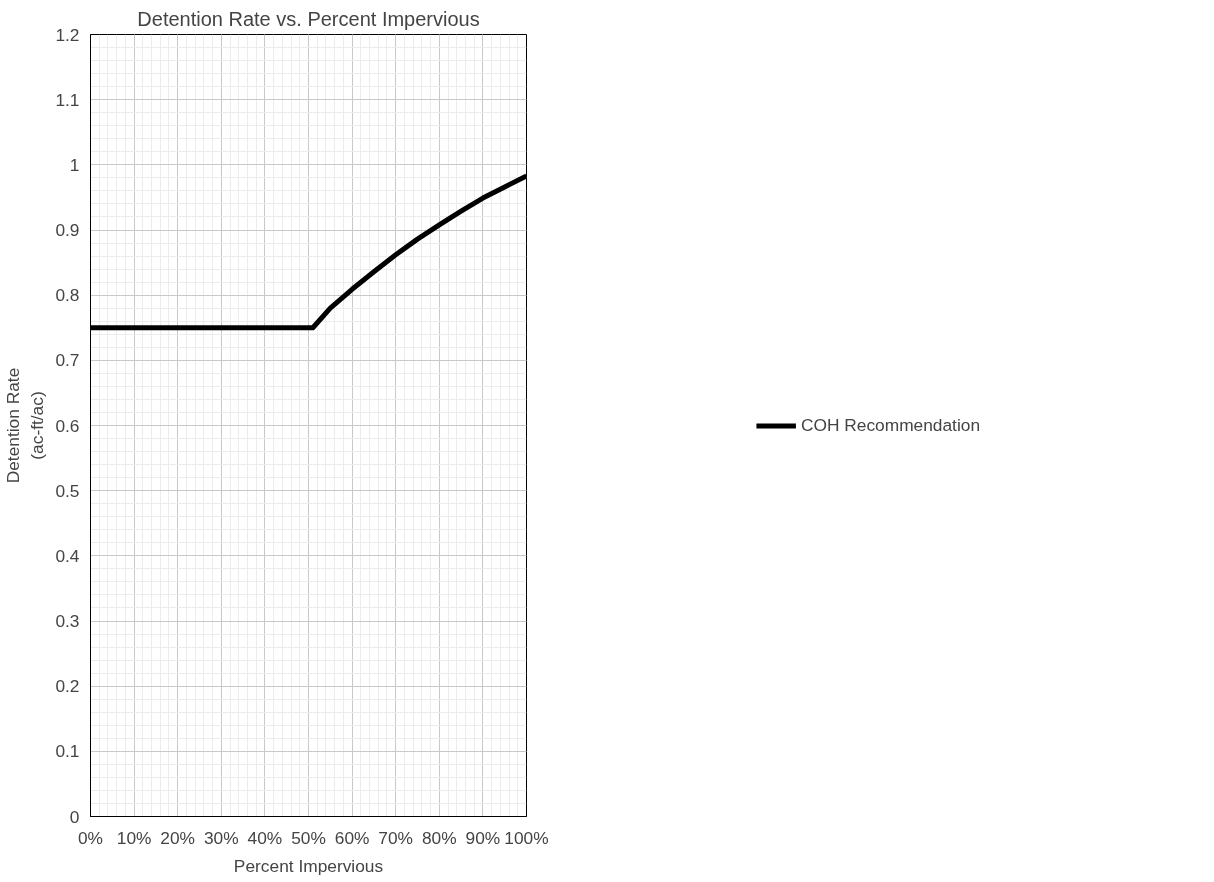  Describe the element at coordinates (308, 837) in the screenshot. I see `x-tick-label: 50%` at that location.